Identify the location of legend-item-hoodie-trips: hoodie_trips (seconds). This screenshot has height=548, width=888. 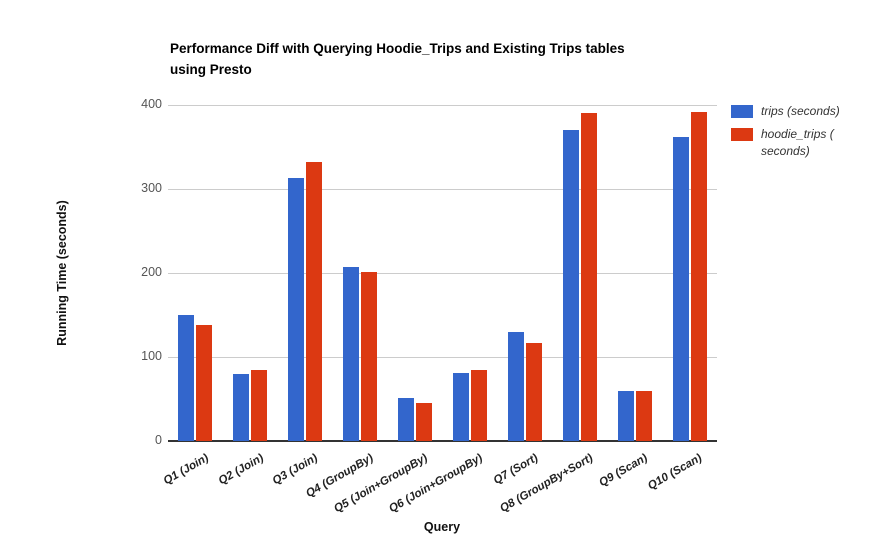
(806, 143).